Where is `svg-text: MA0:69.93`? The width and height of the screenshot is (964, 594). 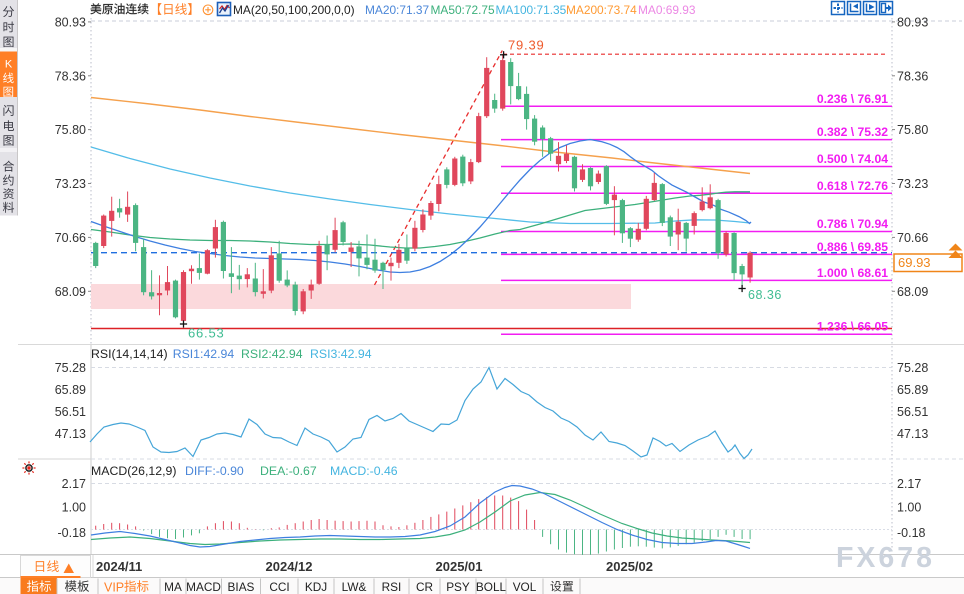 svg-text: MA0:69.93 is located at coordinates (667, 10).